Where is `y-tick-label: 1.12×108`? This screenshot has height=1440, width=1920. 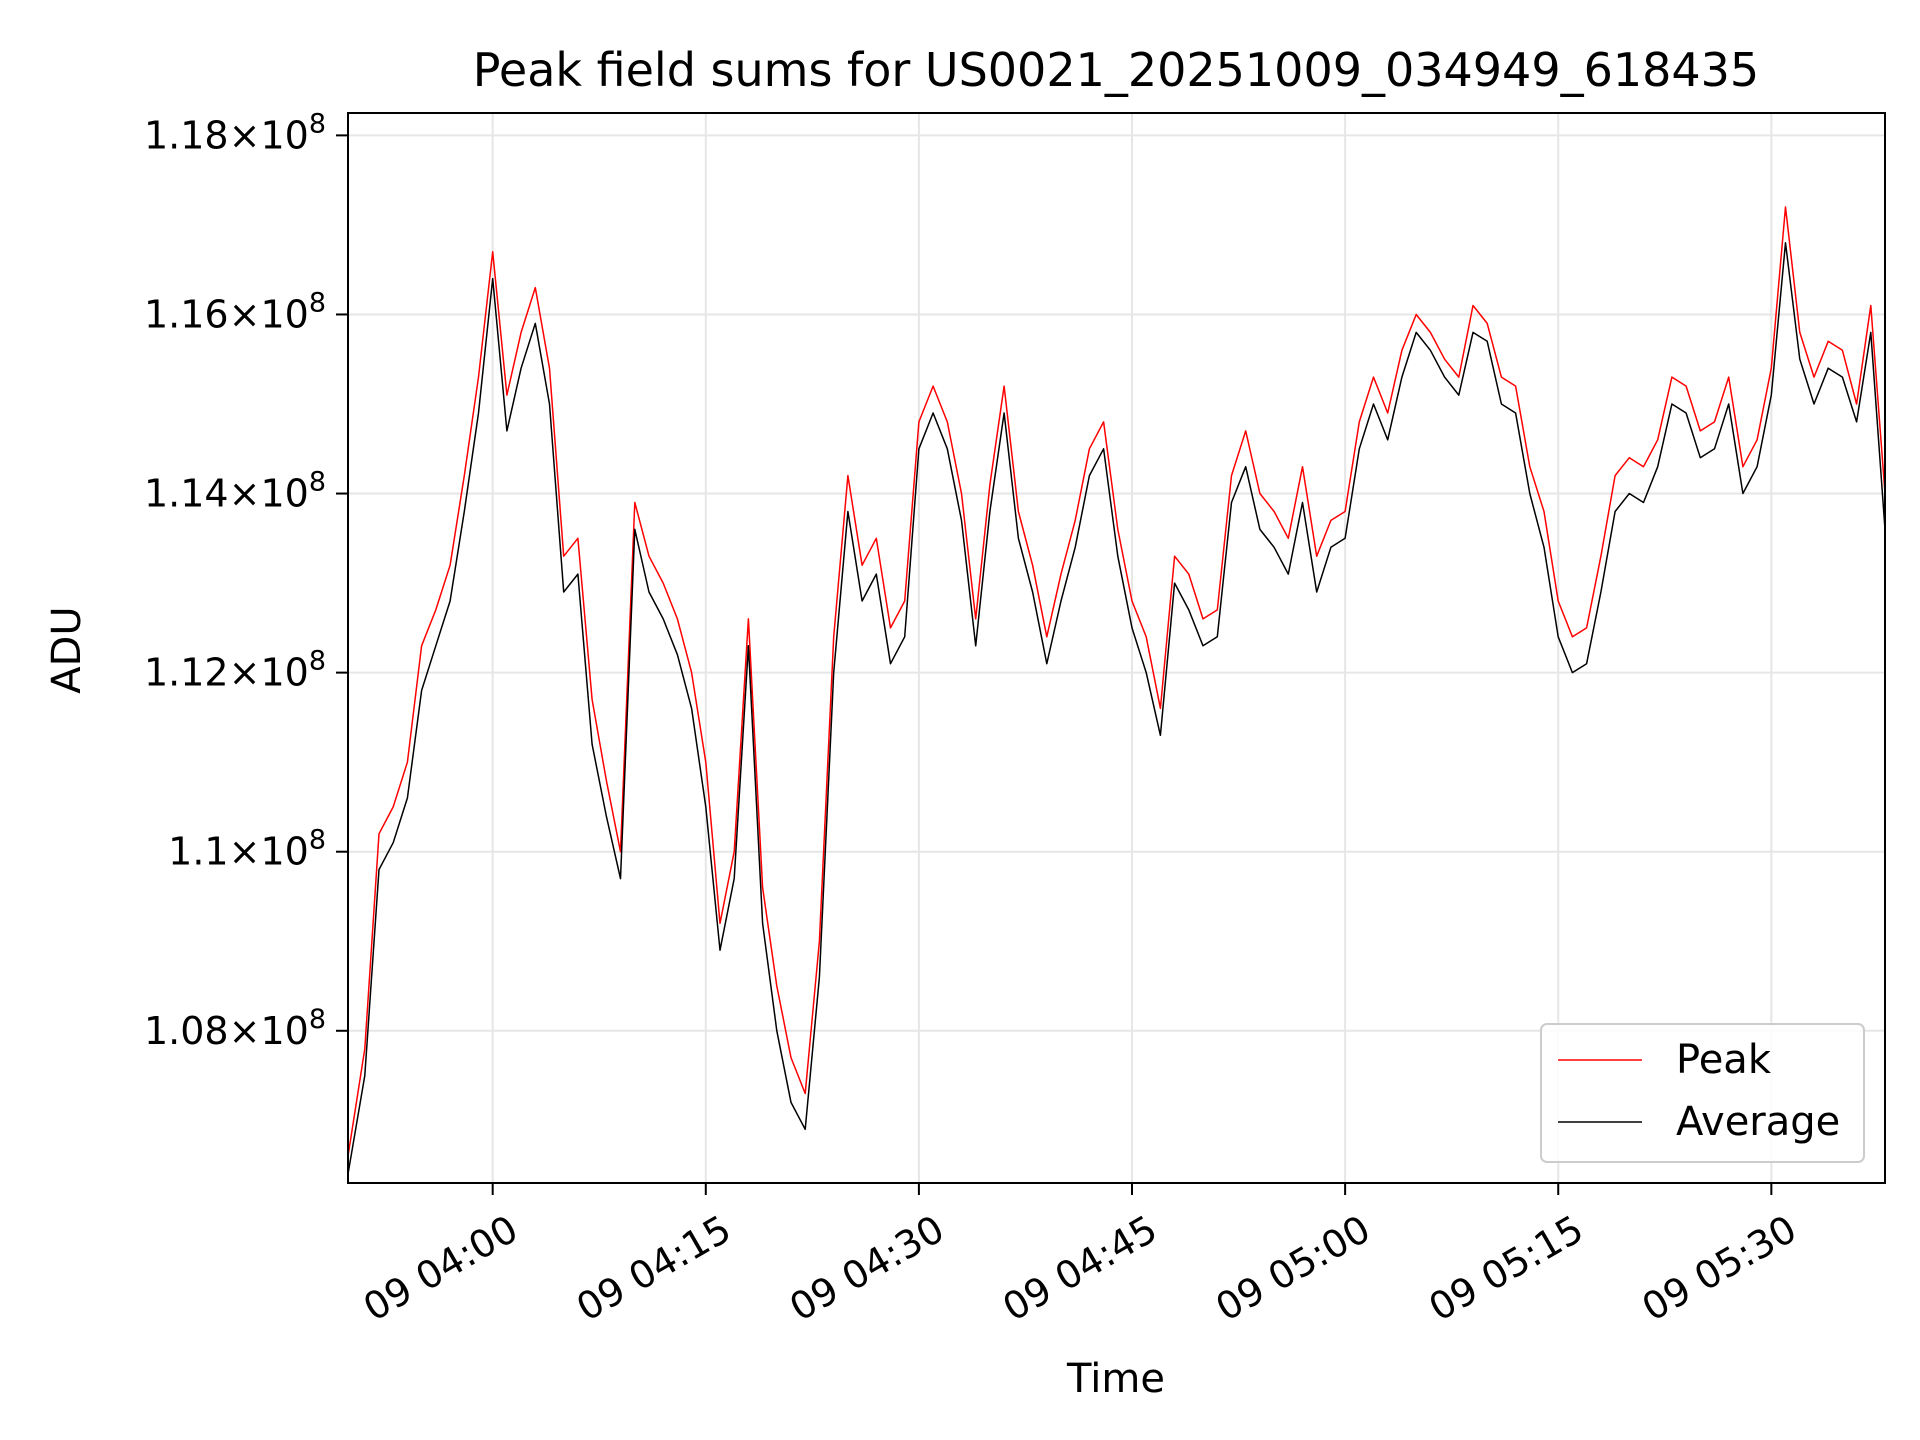
y-tick-label: 1.12×108 is located at coordinates (235, 670).